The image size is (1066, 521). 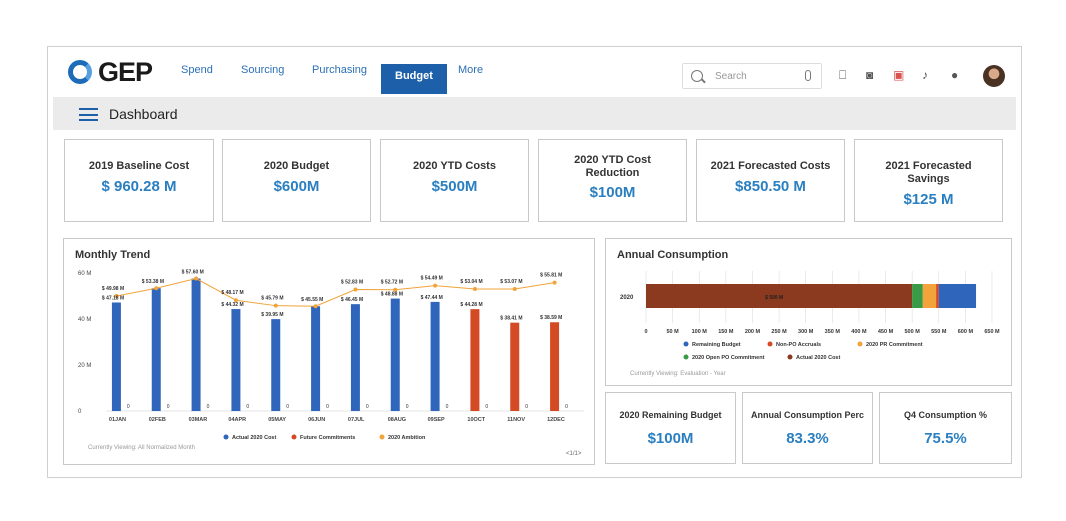 I want to click on camera-icon: ◙, so click(x=870, y=75).